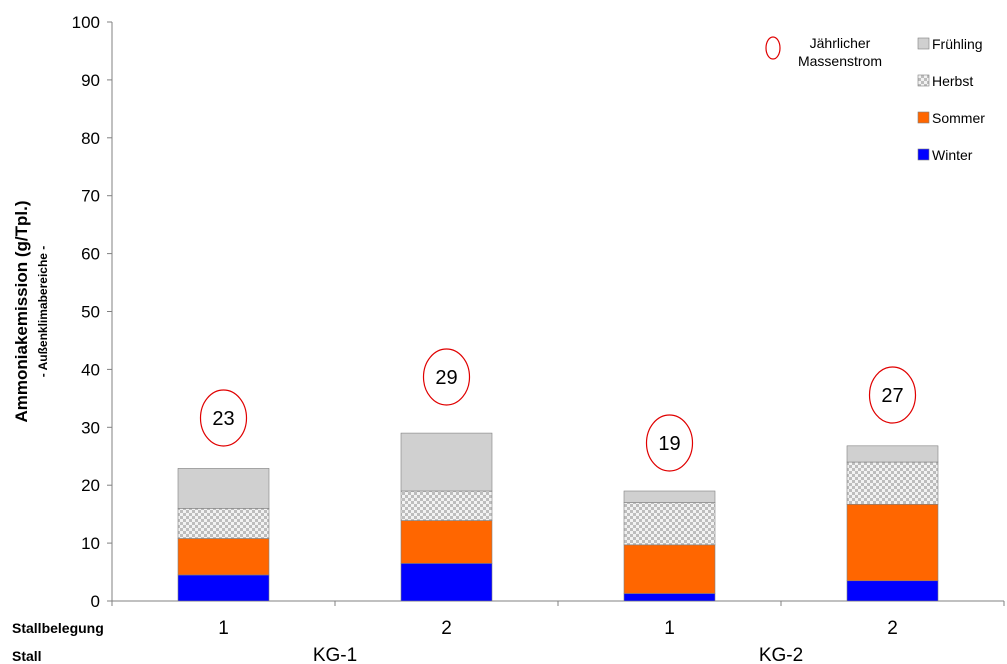 The width and height of the screenshot is (1007, 664). I want to click on y-tick-label: 20, so click(90, 485).